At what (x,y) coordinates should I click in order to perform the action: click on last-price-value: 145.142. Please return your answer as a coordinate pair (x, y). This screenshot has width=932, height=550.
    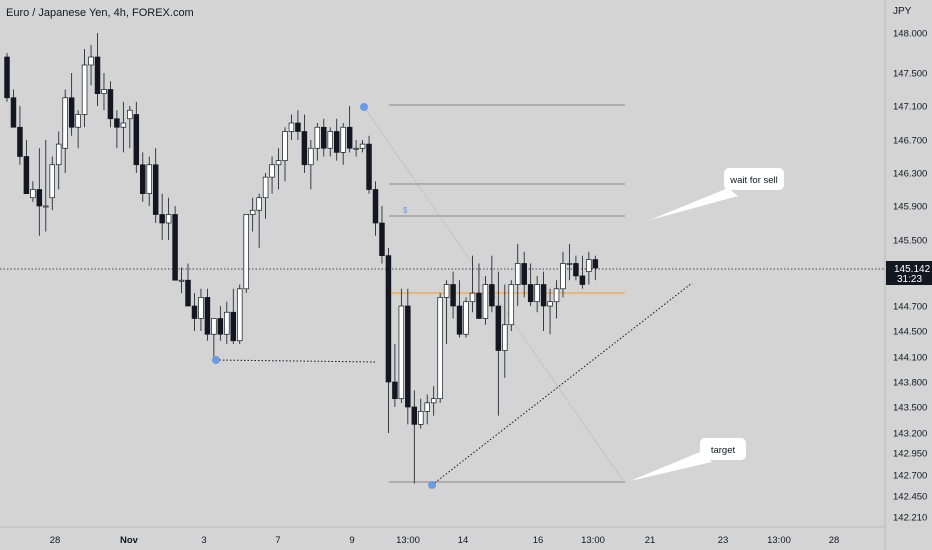
    Looking at the image, I should click on (912, 269).